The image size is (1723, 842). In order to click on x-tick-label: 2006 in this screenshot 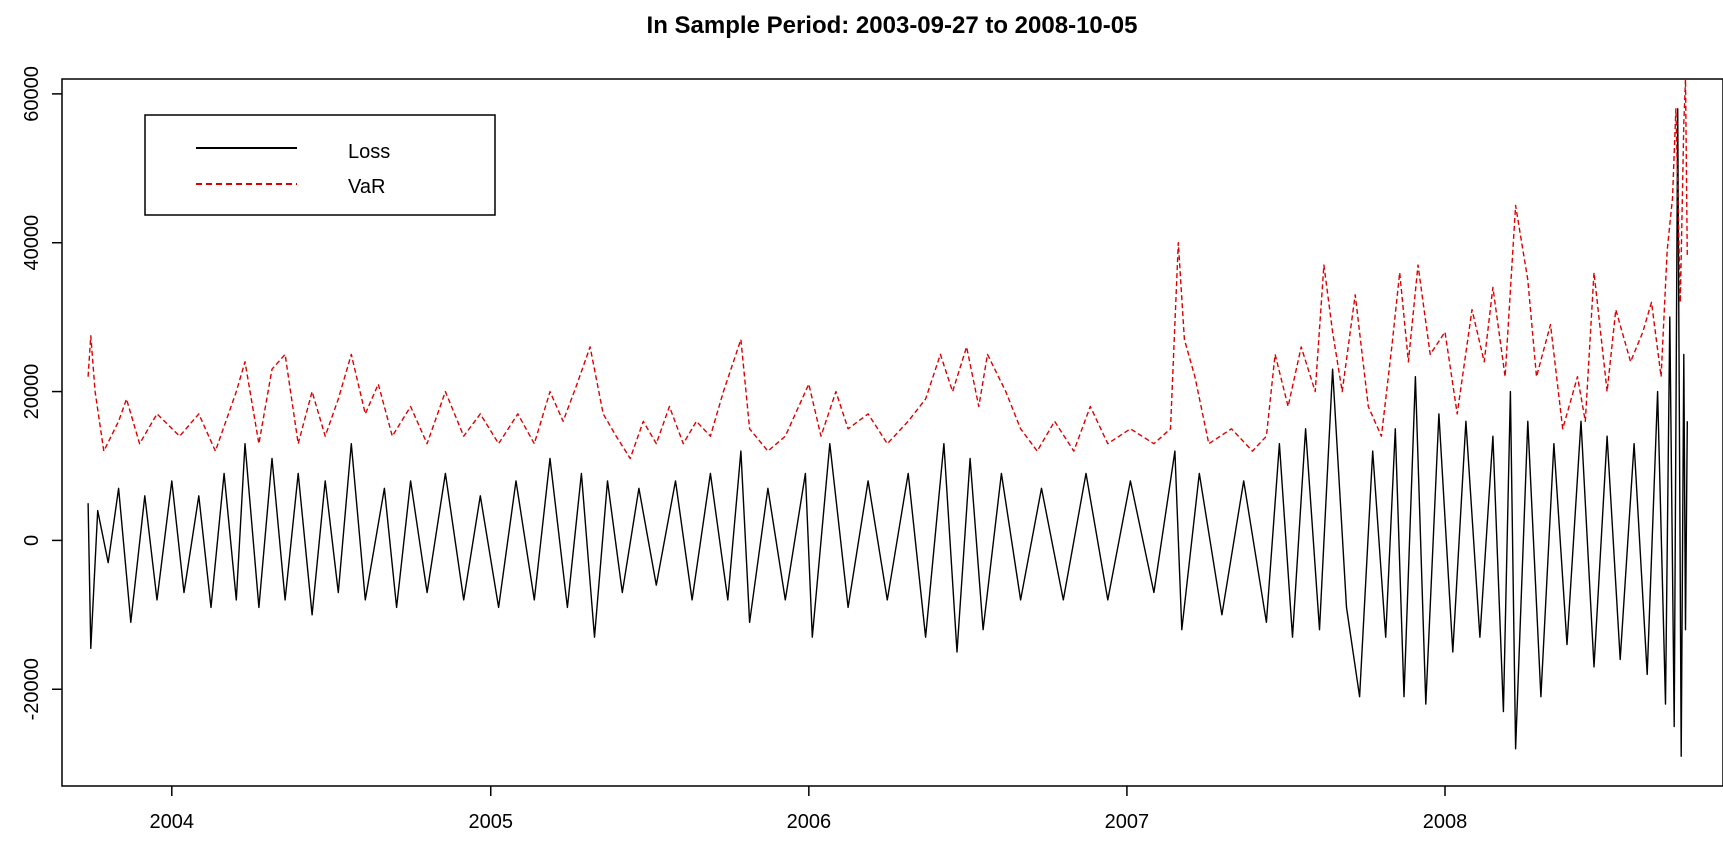, I will do `click(809, 822)`.